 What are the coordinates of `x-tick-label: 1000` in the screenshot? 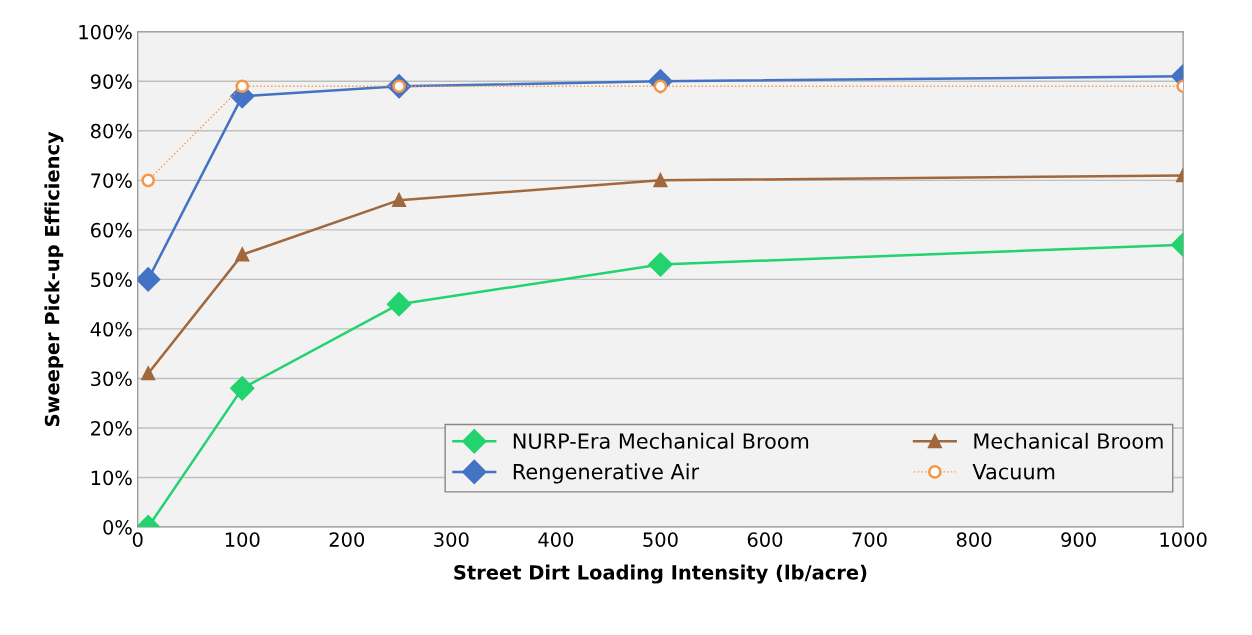 It's located at (1183, 539).